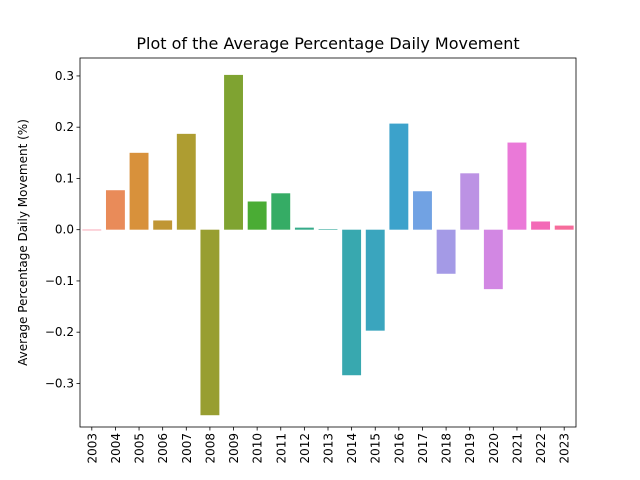  What do you see at coordinates (116, 448) in the screenshot?
I see `x-tick-label-2004: 2004` at bounding box center [116, 448].